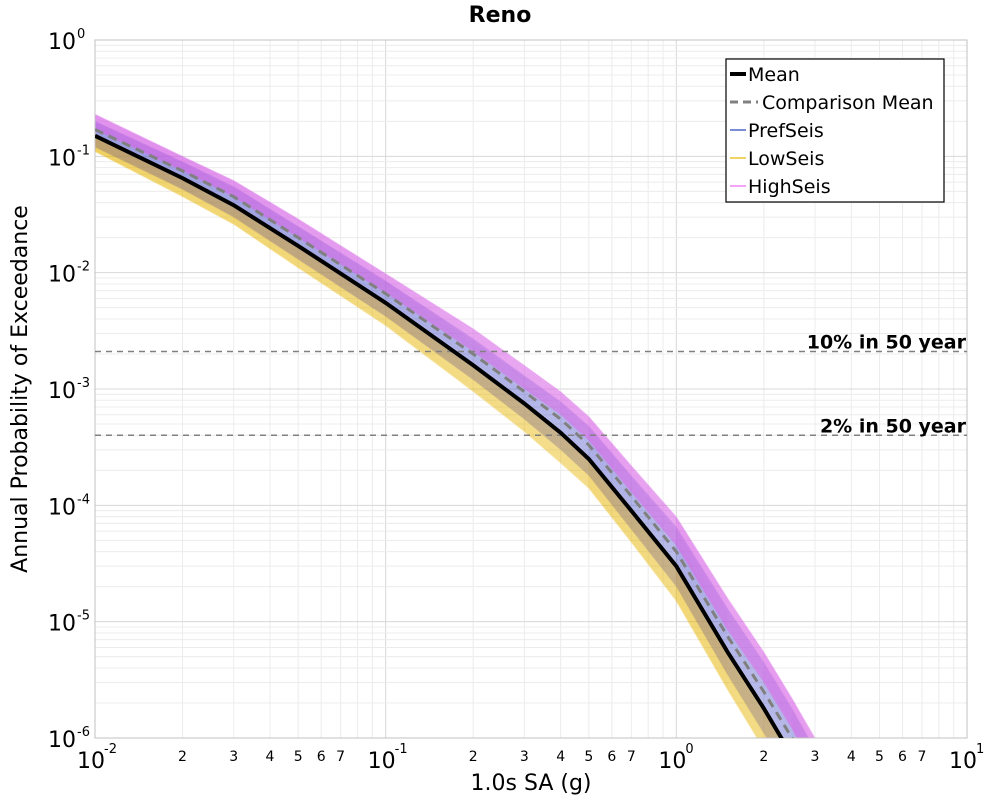 This screenshot has height=804, width=1000. Describe the element at coordinates (774, 75) in the screenshot. I see `legend-label-mean: Mean` at that location.